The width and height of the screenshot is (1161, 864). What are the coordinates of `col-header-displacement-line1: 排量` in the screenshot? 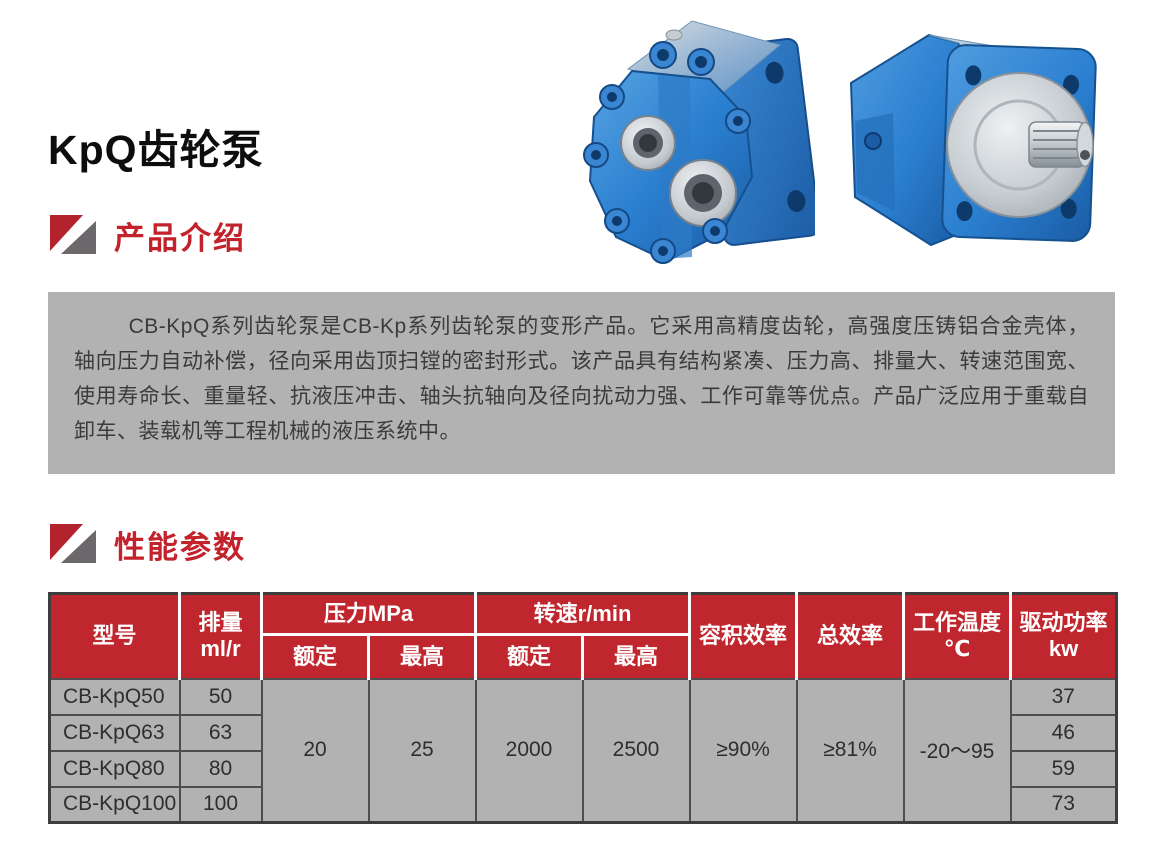 It's located at (220, 622).